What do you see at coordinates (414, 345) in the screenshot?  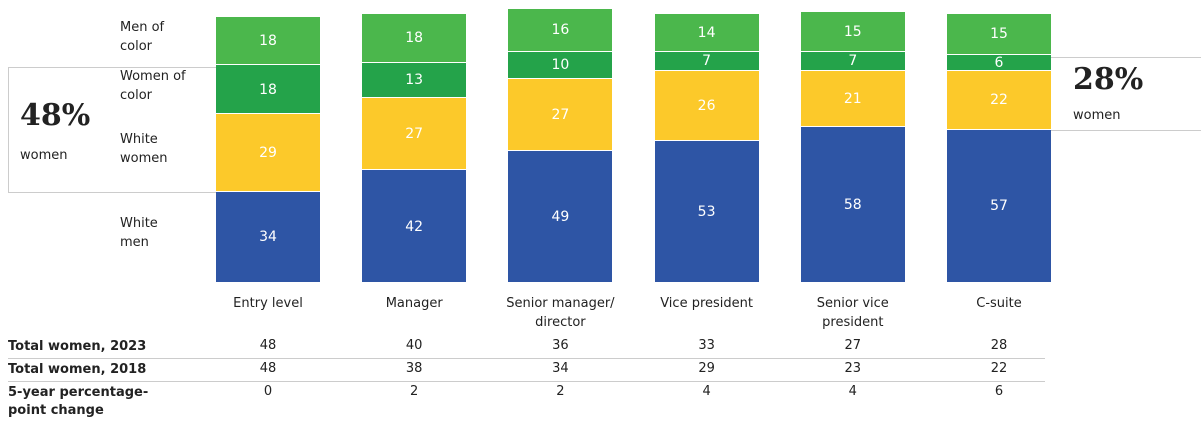 I see `table-cell: 40` at bounding box center [414, 345].